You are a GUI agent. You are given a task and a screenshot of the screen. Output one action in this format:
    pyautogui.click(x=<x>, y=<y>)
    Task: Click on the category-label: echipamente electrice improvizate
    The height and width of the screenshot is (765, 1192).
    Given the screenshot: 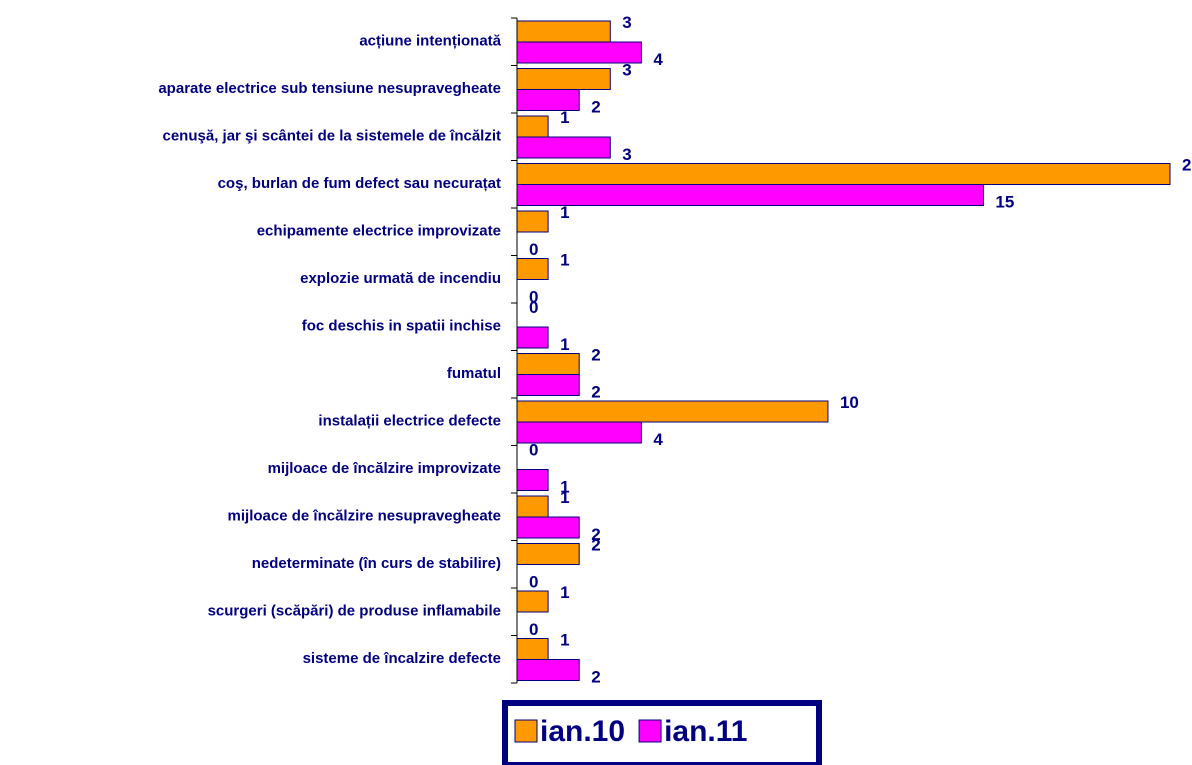 What is the action you would take?
    pyautogui.click(x=379, y=231)
    